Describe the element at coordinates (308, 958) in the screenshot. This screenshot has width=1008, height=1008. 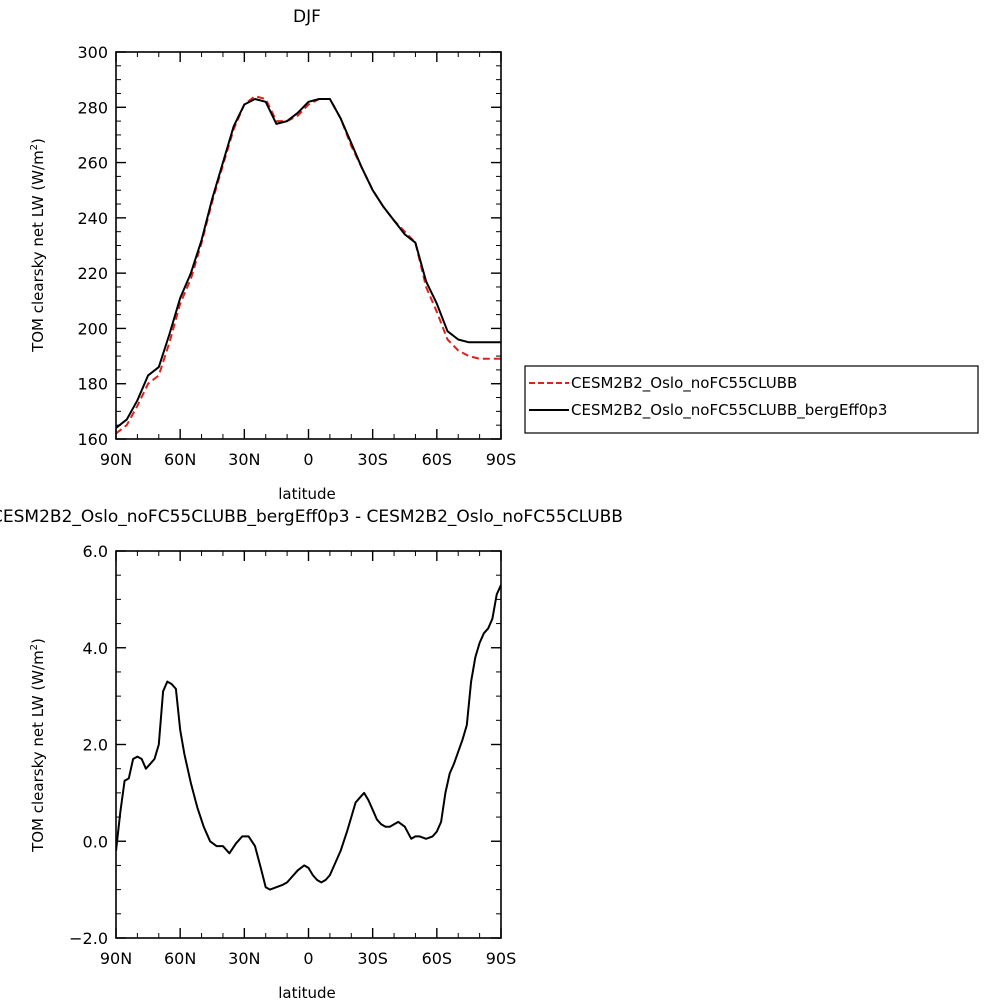
I see `bottom-x-tick-label: 0` at that location.